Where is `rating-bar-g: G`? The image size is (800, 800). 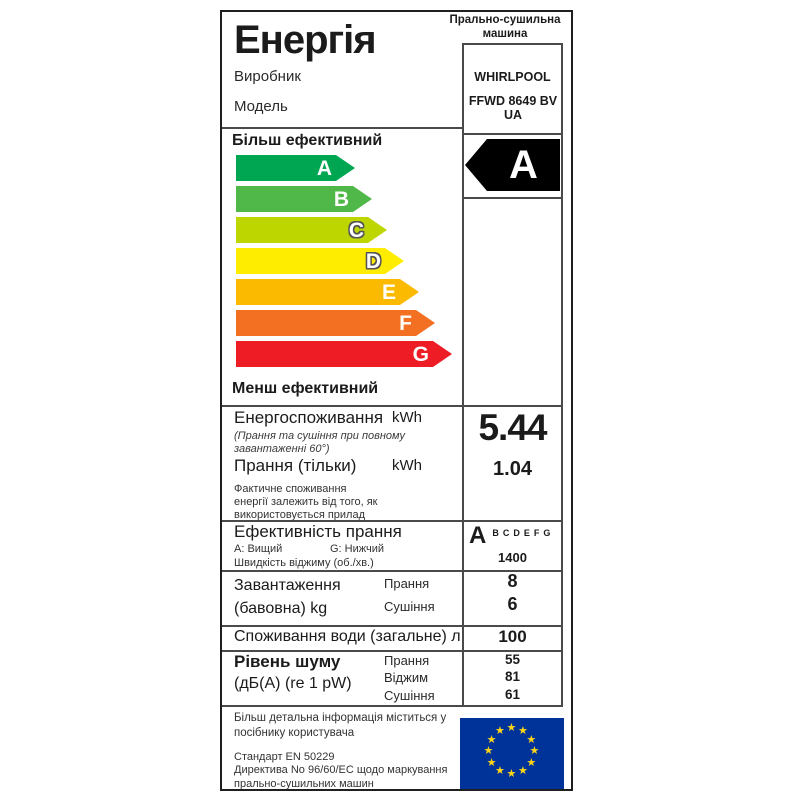
rating-bar-g: G is located at coordinates (344, 354).